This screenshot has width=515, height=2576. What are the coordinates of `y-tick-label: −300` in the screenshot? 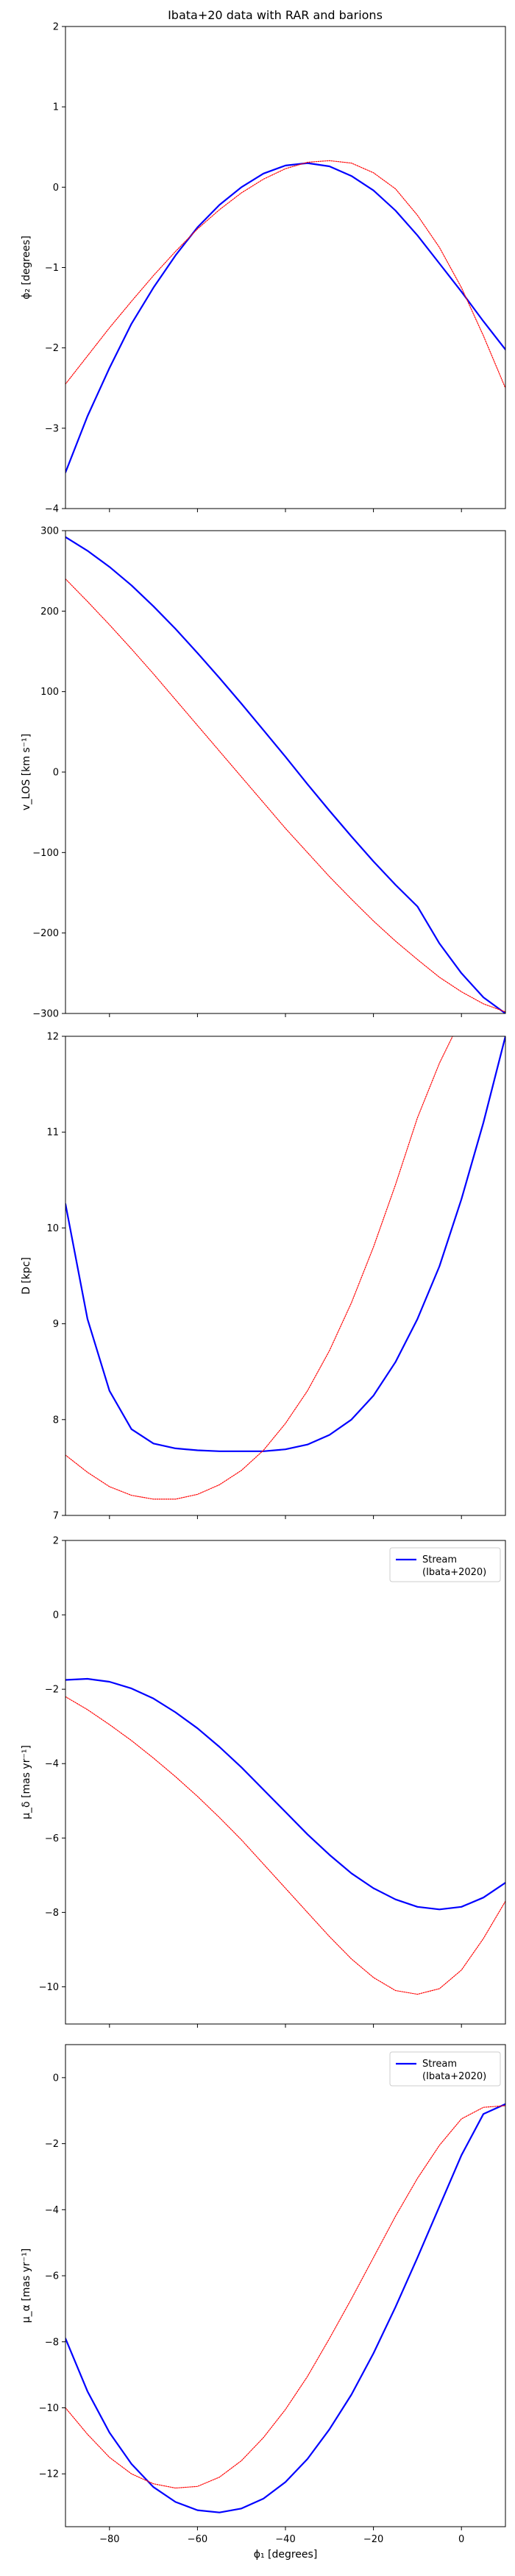 It's located at (45, 1014).